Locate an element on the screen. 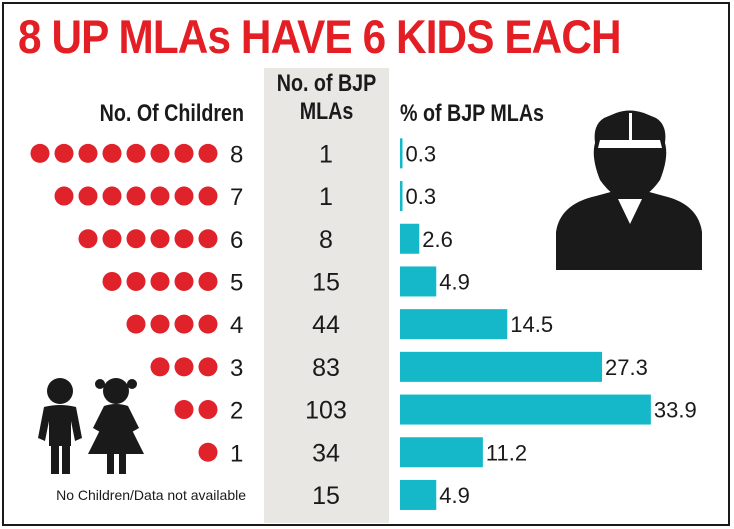 The height and width of the screenshot is (529, 734). children-count-label: 5 is located at coordinates (236, 282).